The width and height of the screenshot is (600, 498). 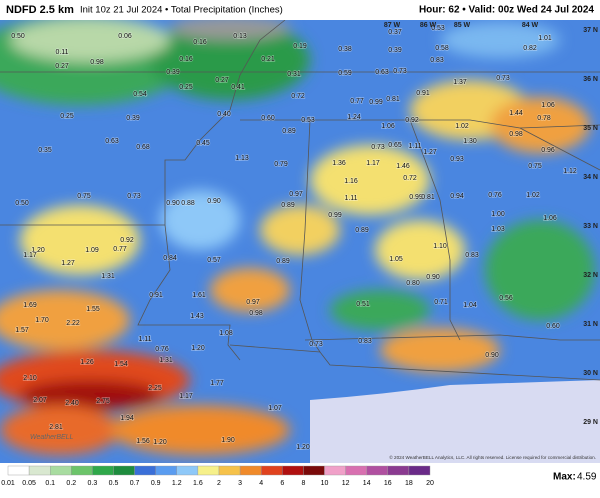 What do you see at coordinates (93, 483) in the screenshot?
I see `legend-label: 0.3` at bounding box center [93, 483].